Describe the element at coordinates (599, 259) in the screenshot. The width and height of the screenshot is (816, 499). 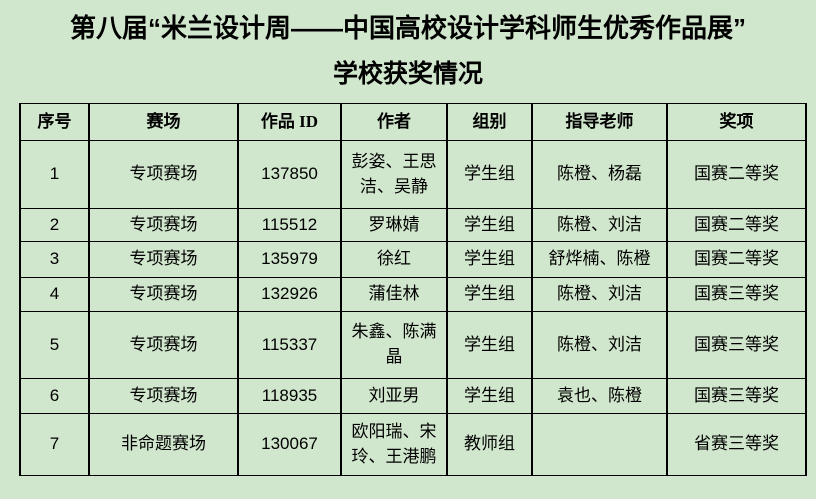
I see `cell-advisors: 舒烨楠、陈橙` at that location.